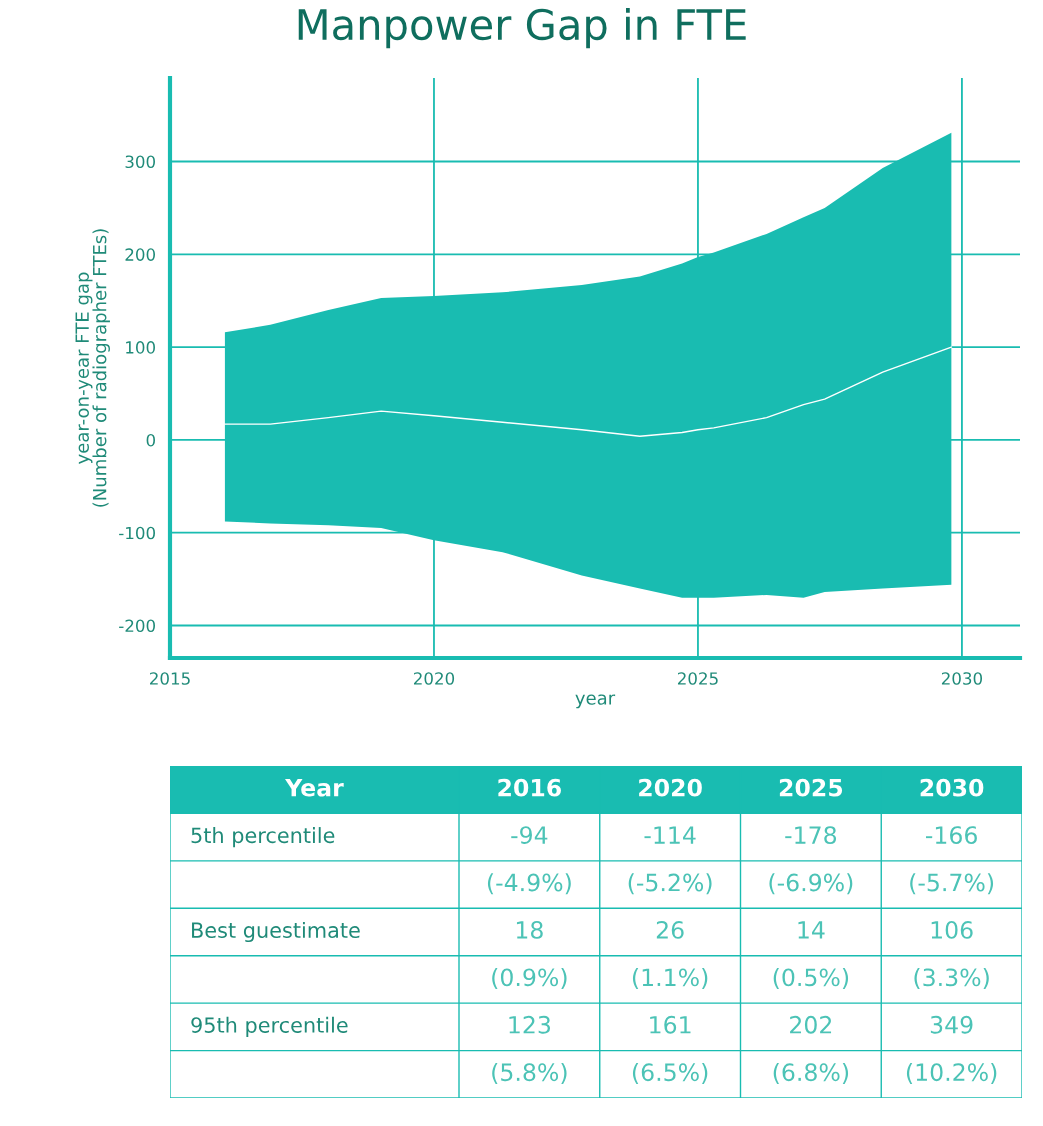  I want to click on category-label: 2025, so click(811, 787).